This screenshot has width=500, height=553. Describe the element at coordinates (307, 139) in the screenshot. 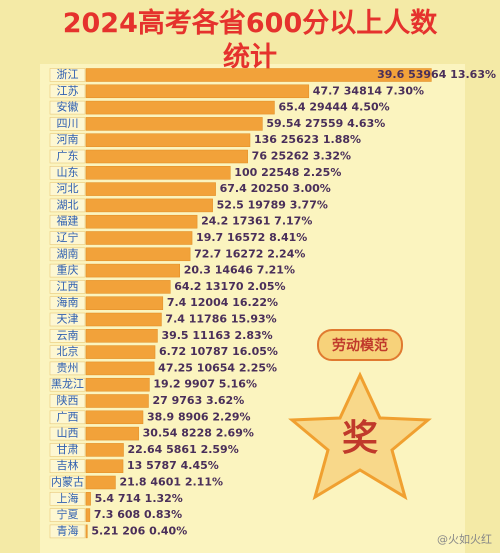

I see `value-label: 136 25623 1.88%` at that location.